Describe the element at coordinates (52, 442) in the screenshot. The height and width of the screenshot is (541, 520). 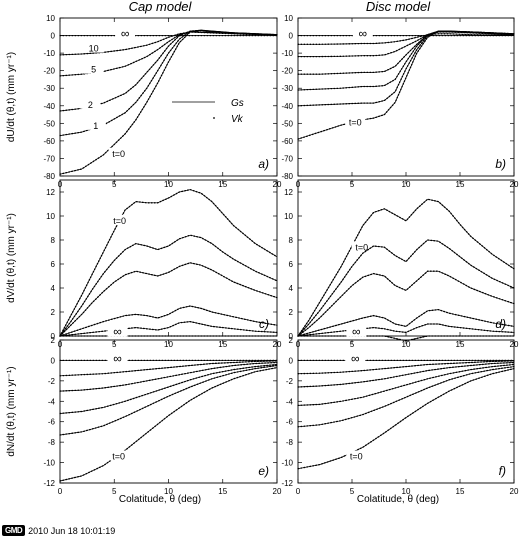
I see `y-tick-label: -8` at that location.